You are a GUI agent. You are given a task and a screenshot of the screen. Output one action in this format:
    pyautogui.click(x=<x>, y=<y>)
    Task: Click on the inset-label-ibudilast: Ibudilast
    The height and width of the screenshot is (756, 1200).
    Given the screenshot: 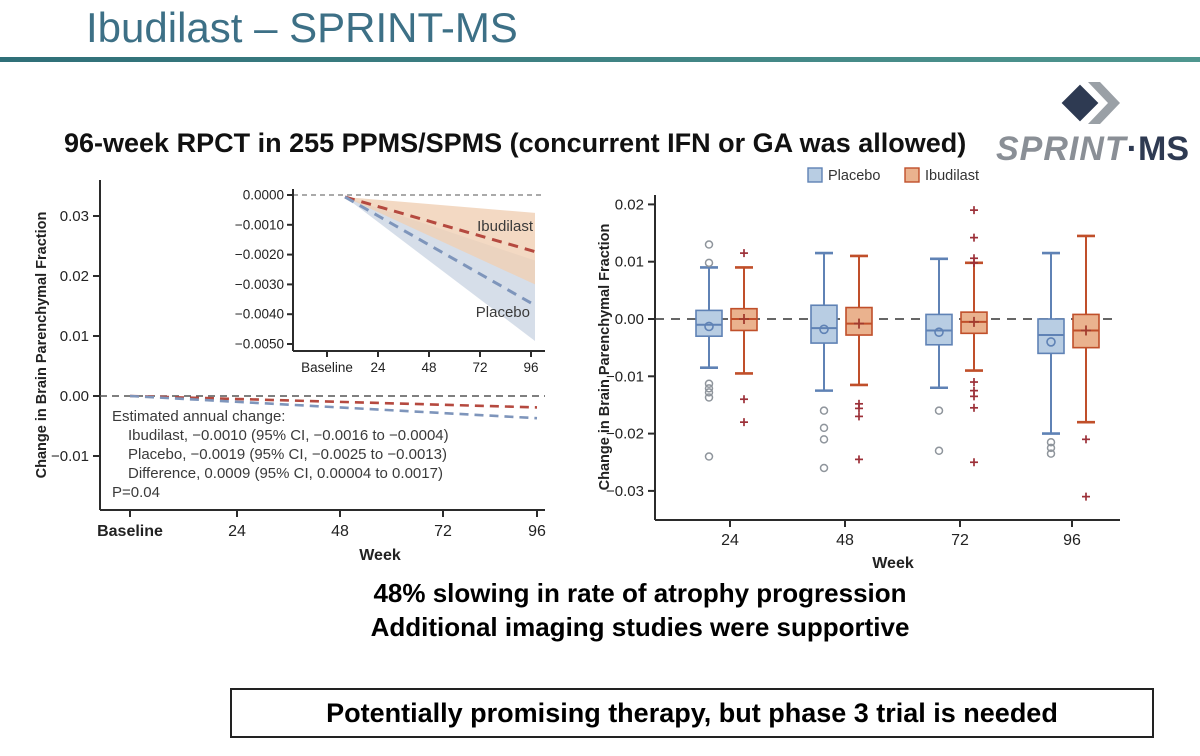 What is the action you would take?
    pyautogui.click(x=505, y=226)
    